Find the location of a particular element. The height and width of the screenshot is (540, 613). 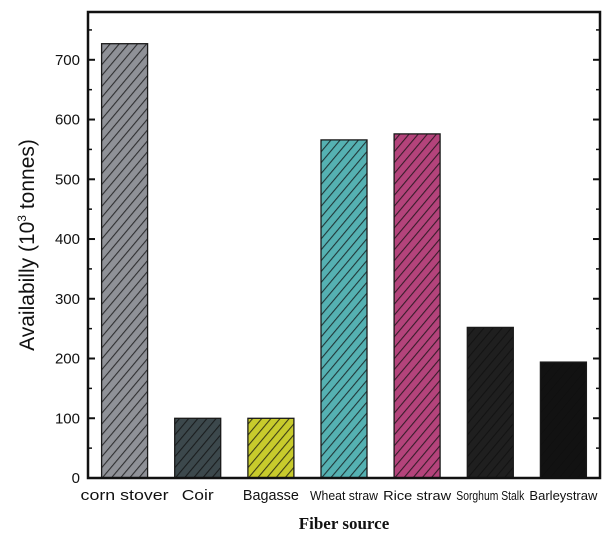

y-tick-label: 400 is located at coordinates (67, 239).